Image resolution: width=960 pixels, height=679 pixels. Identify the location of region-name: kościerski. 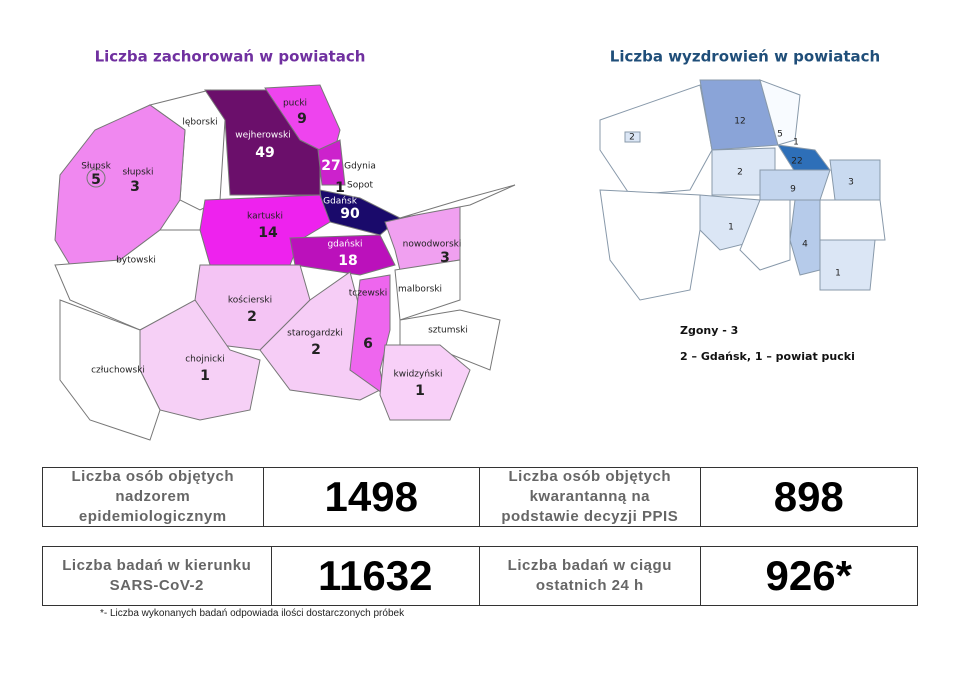
(250, 300).